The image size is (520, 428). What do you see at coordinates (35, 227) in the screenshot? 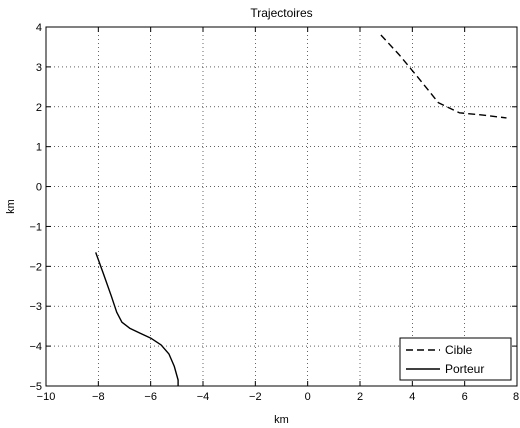
I see `y-tick-label: −1` at bounding box center [35, 227].